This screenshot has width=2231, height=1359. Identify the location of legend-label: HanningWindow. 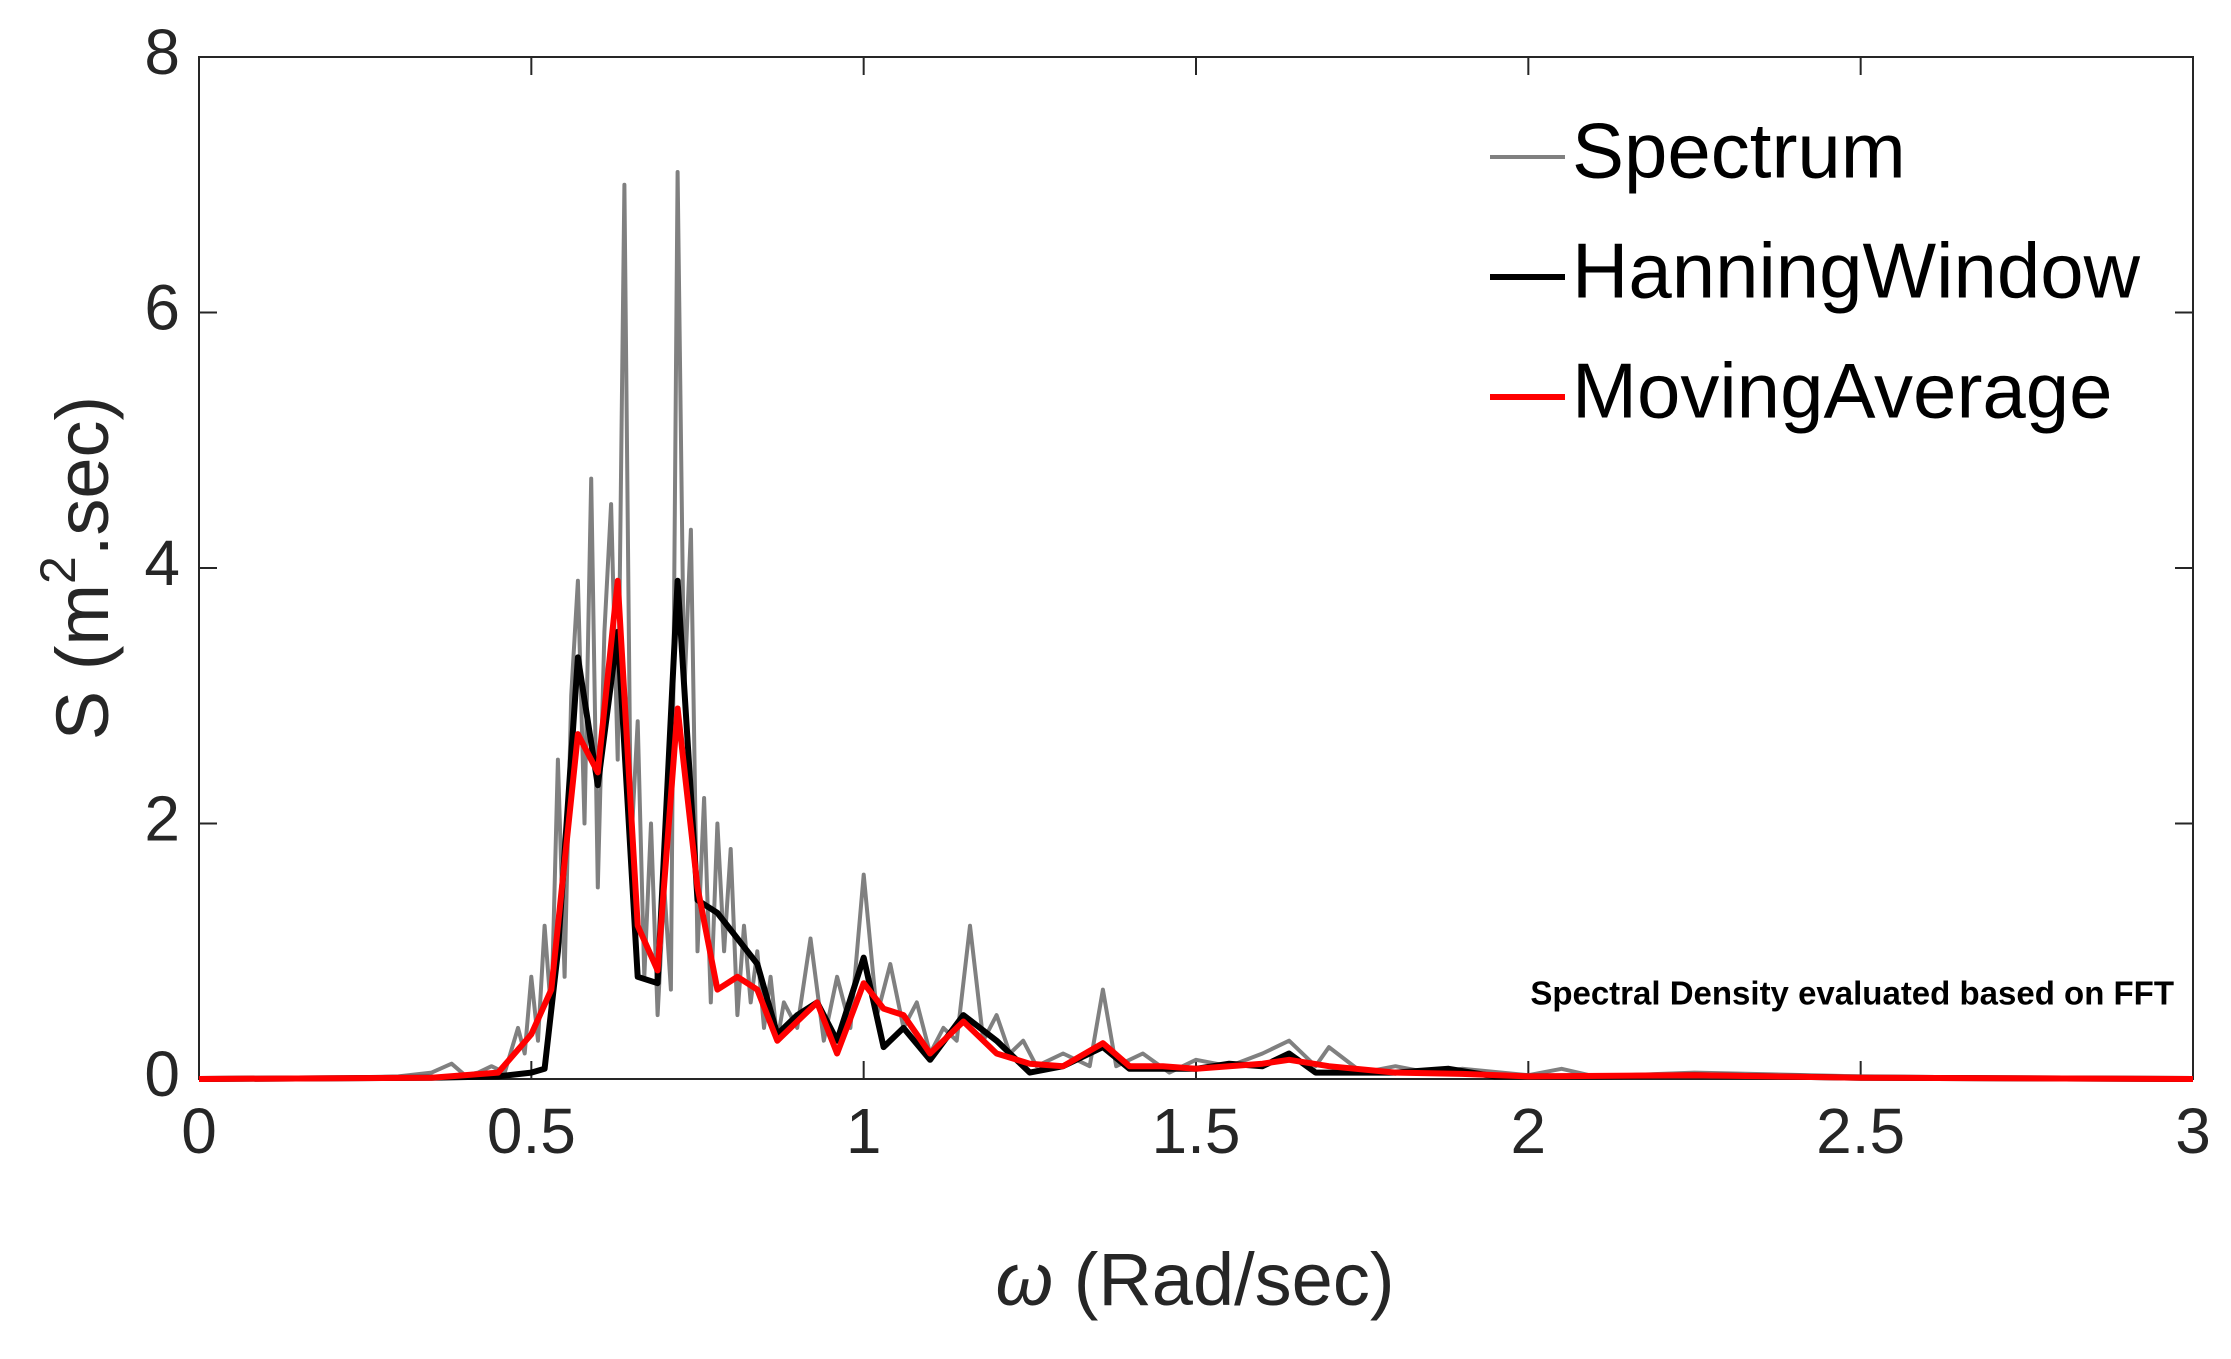
(1856, 271).